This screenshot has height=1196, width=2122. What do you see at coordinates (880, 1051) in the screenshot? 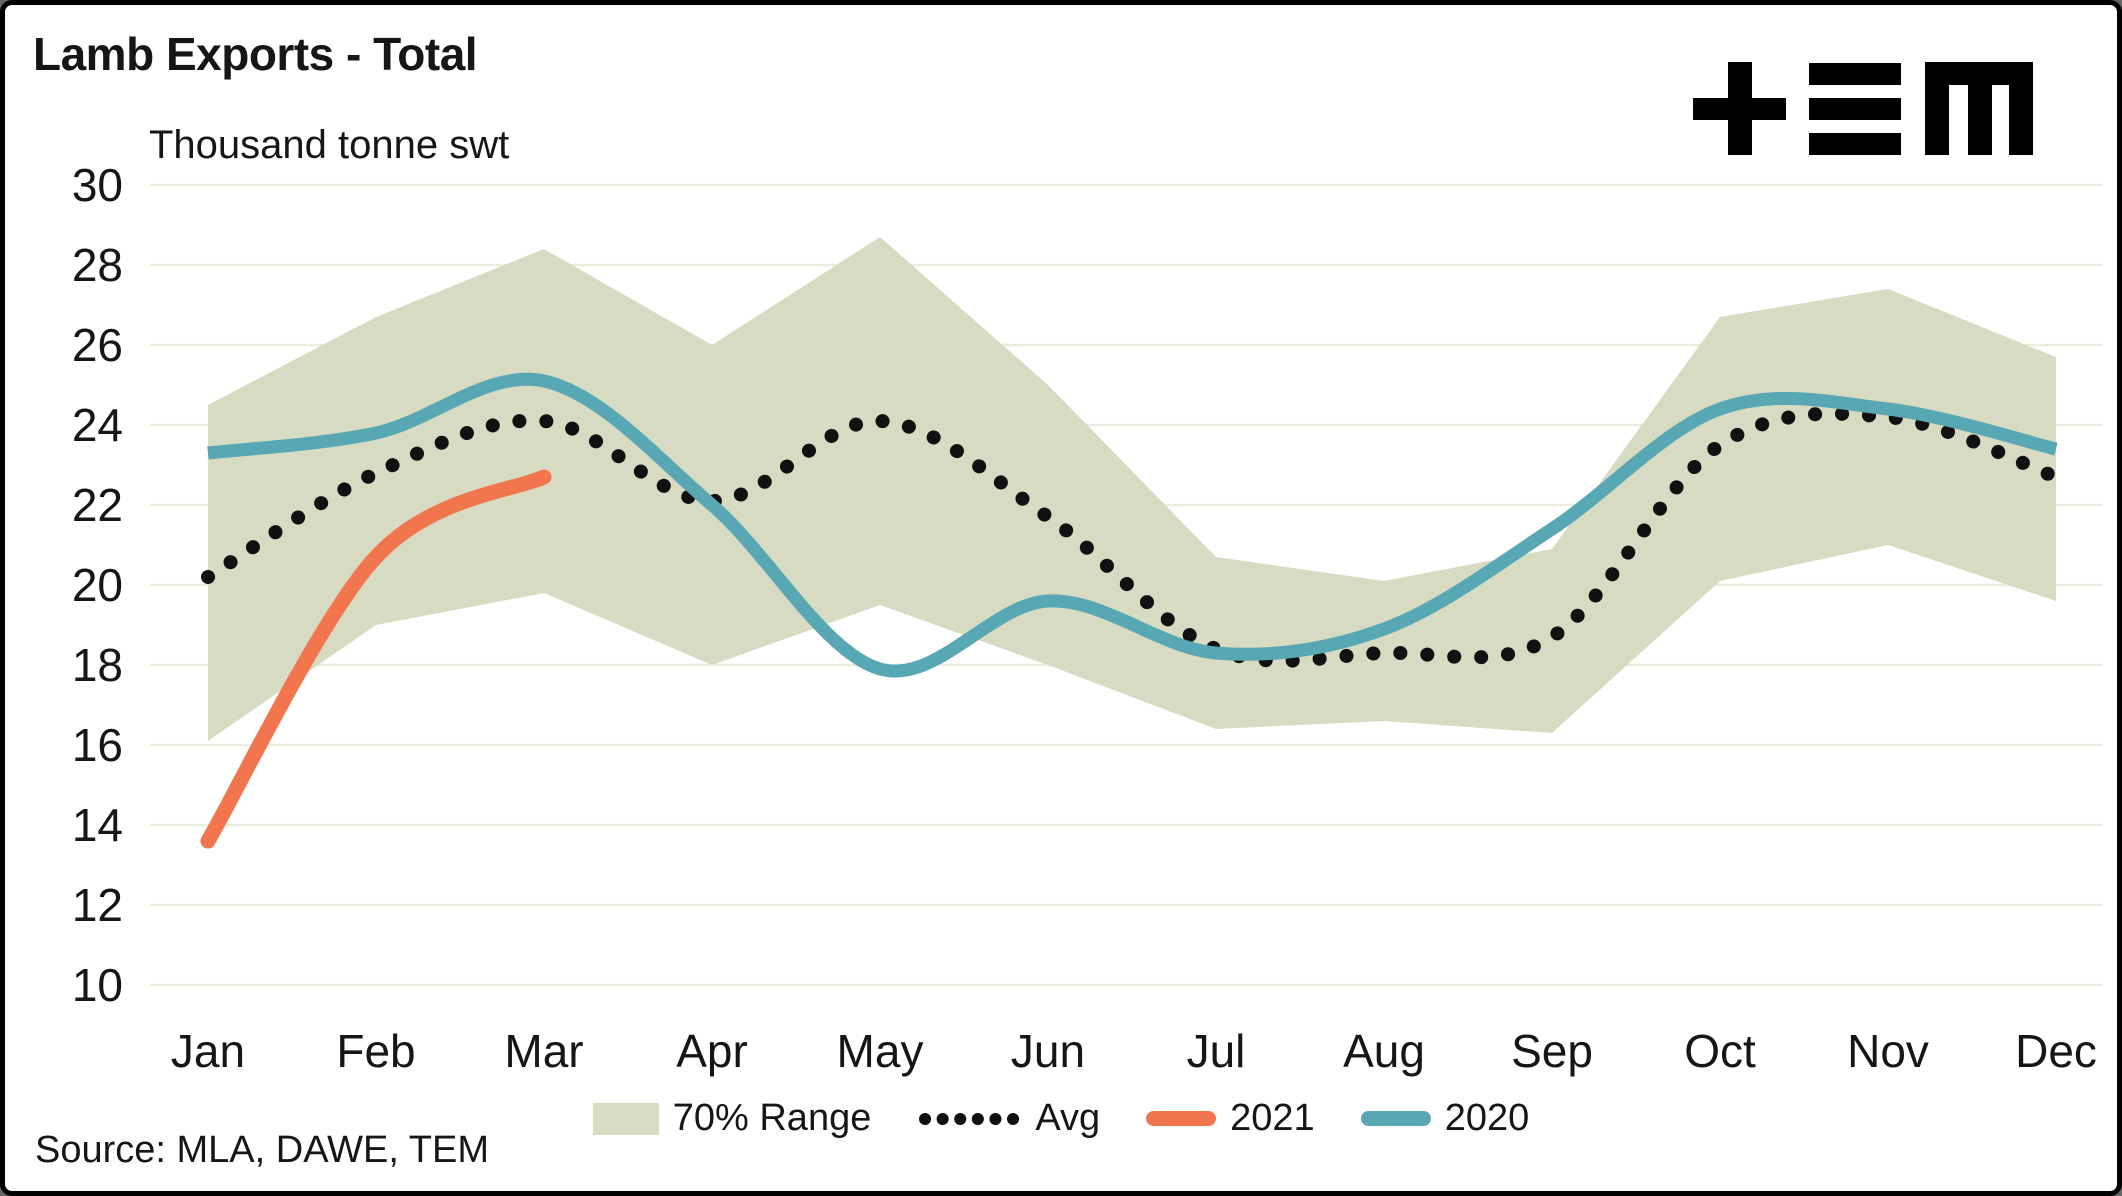
I see `x-tick-label: May` at bounding box center [880, 1051].